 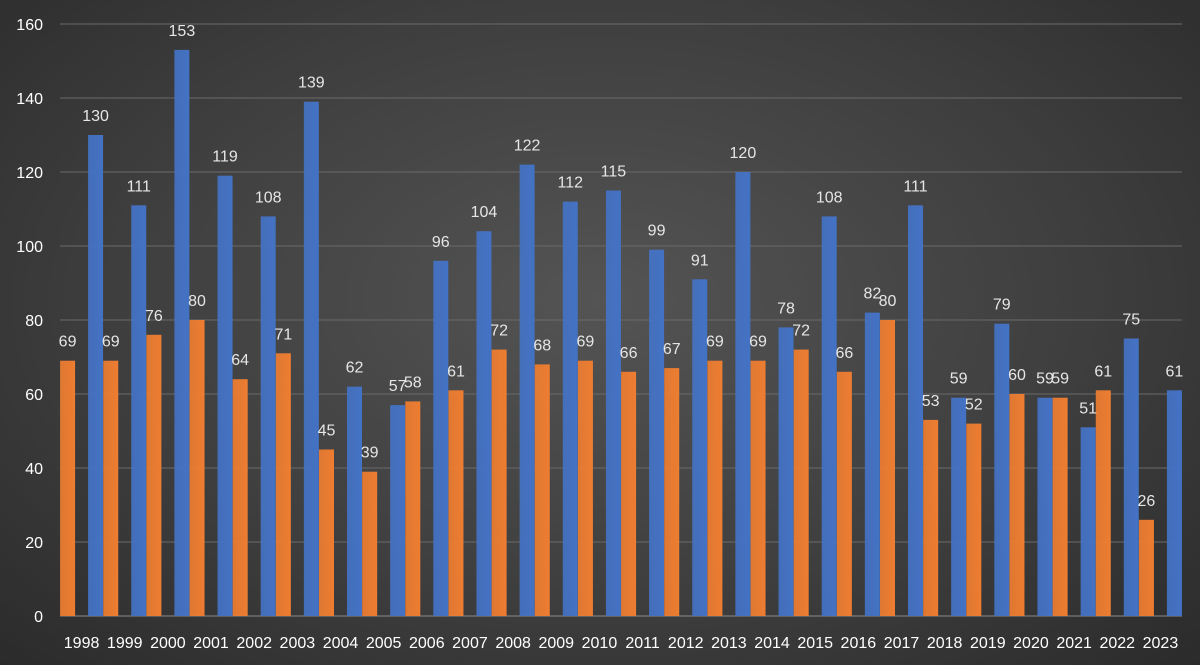 What do you see at coordinates (484, 212) in the screenshot?
I see `data-label: 104` at bounding box center [484, 212].